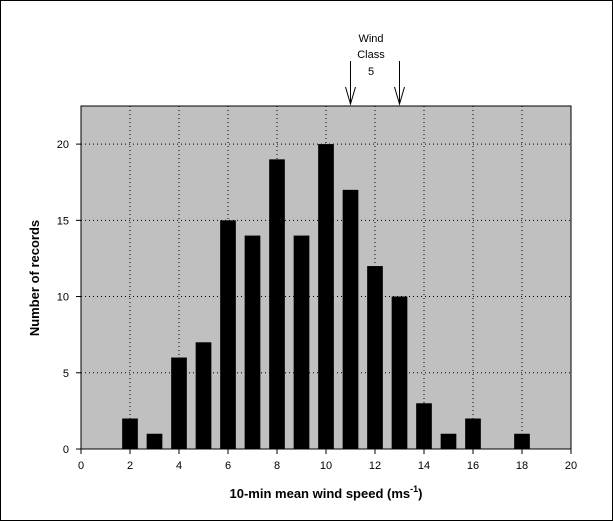  Describe the element at coordinates (130, 466) in the screenshot. I see `x-tick-label: 2` at that location.